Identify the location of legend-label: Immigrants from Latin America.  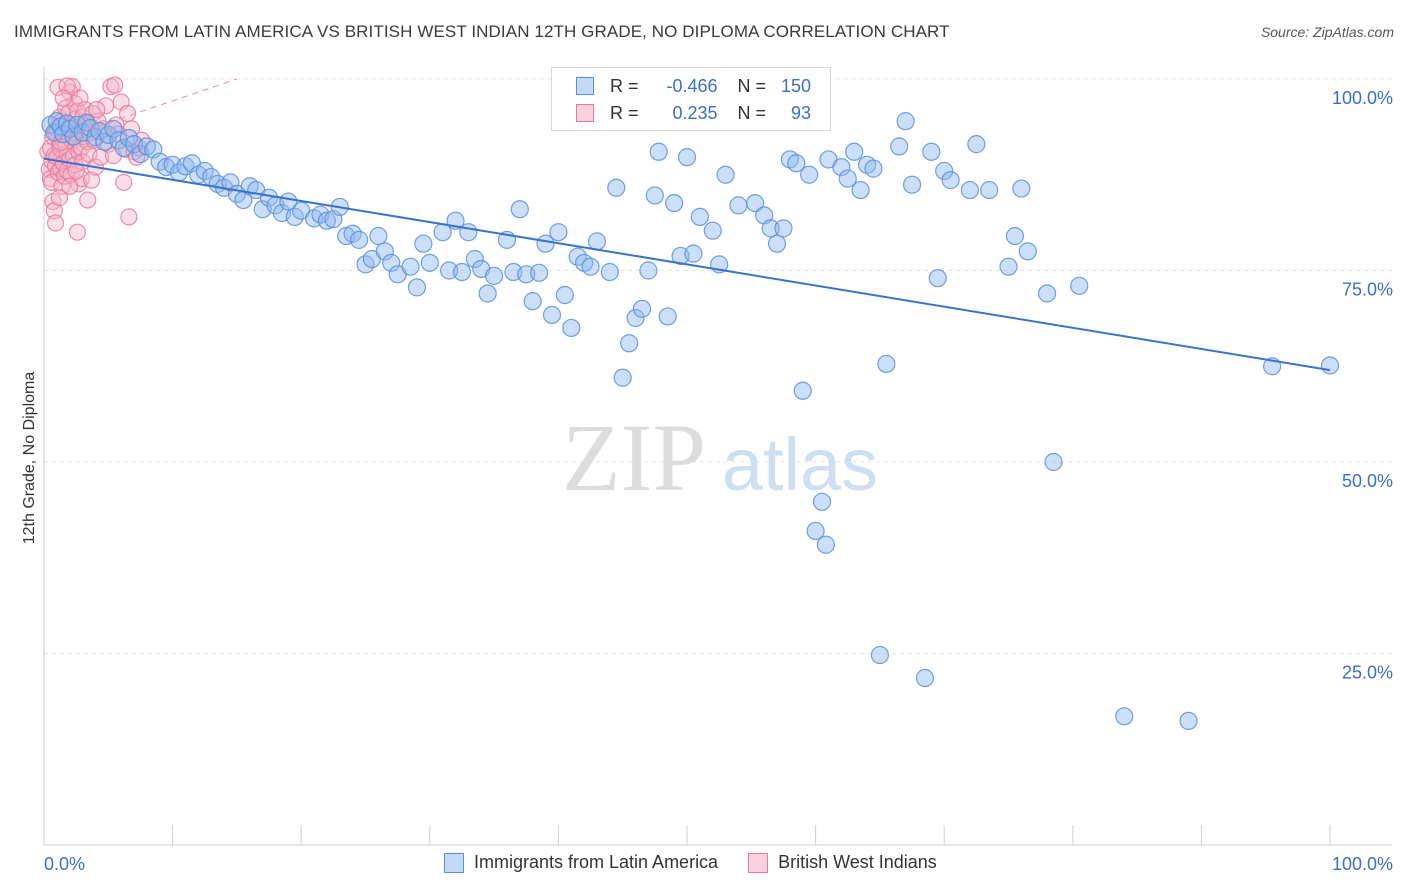
(596, 862).